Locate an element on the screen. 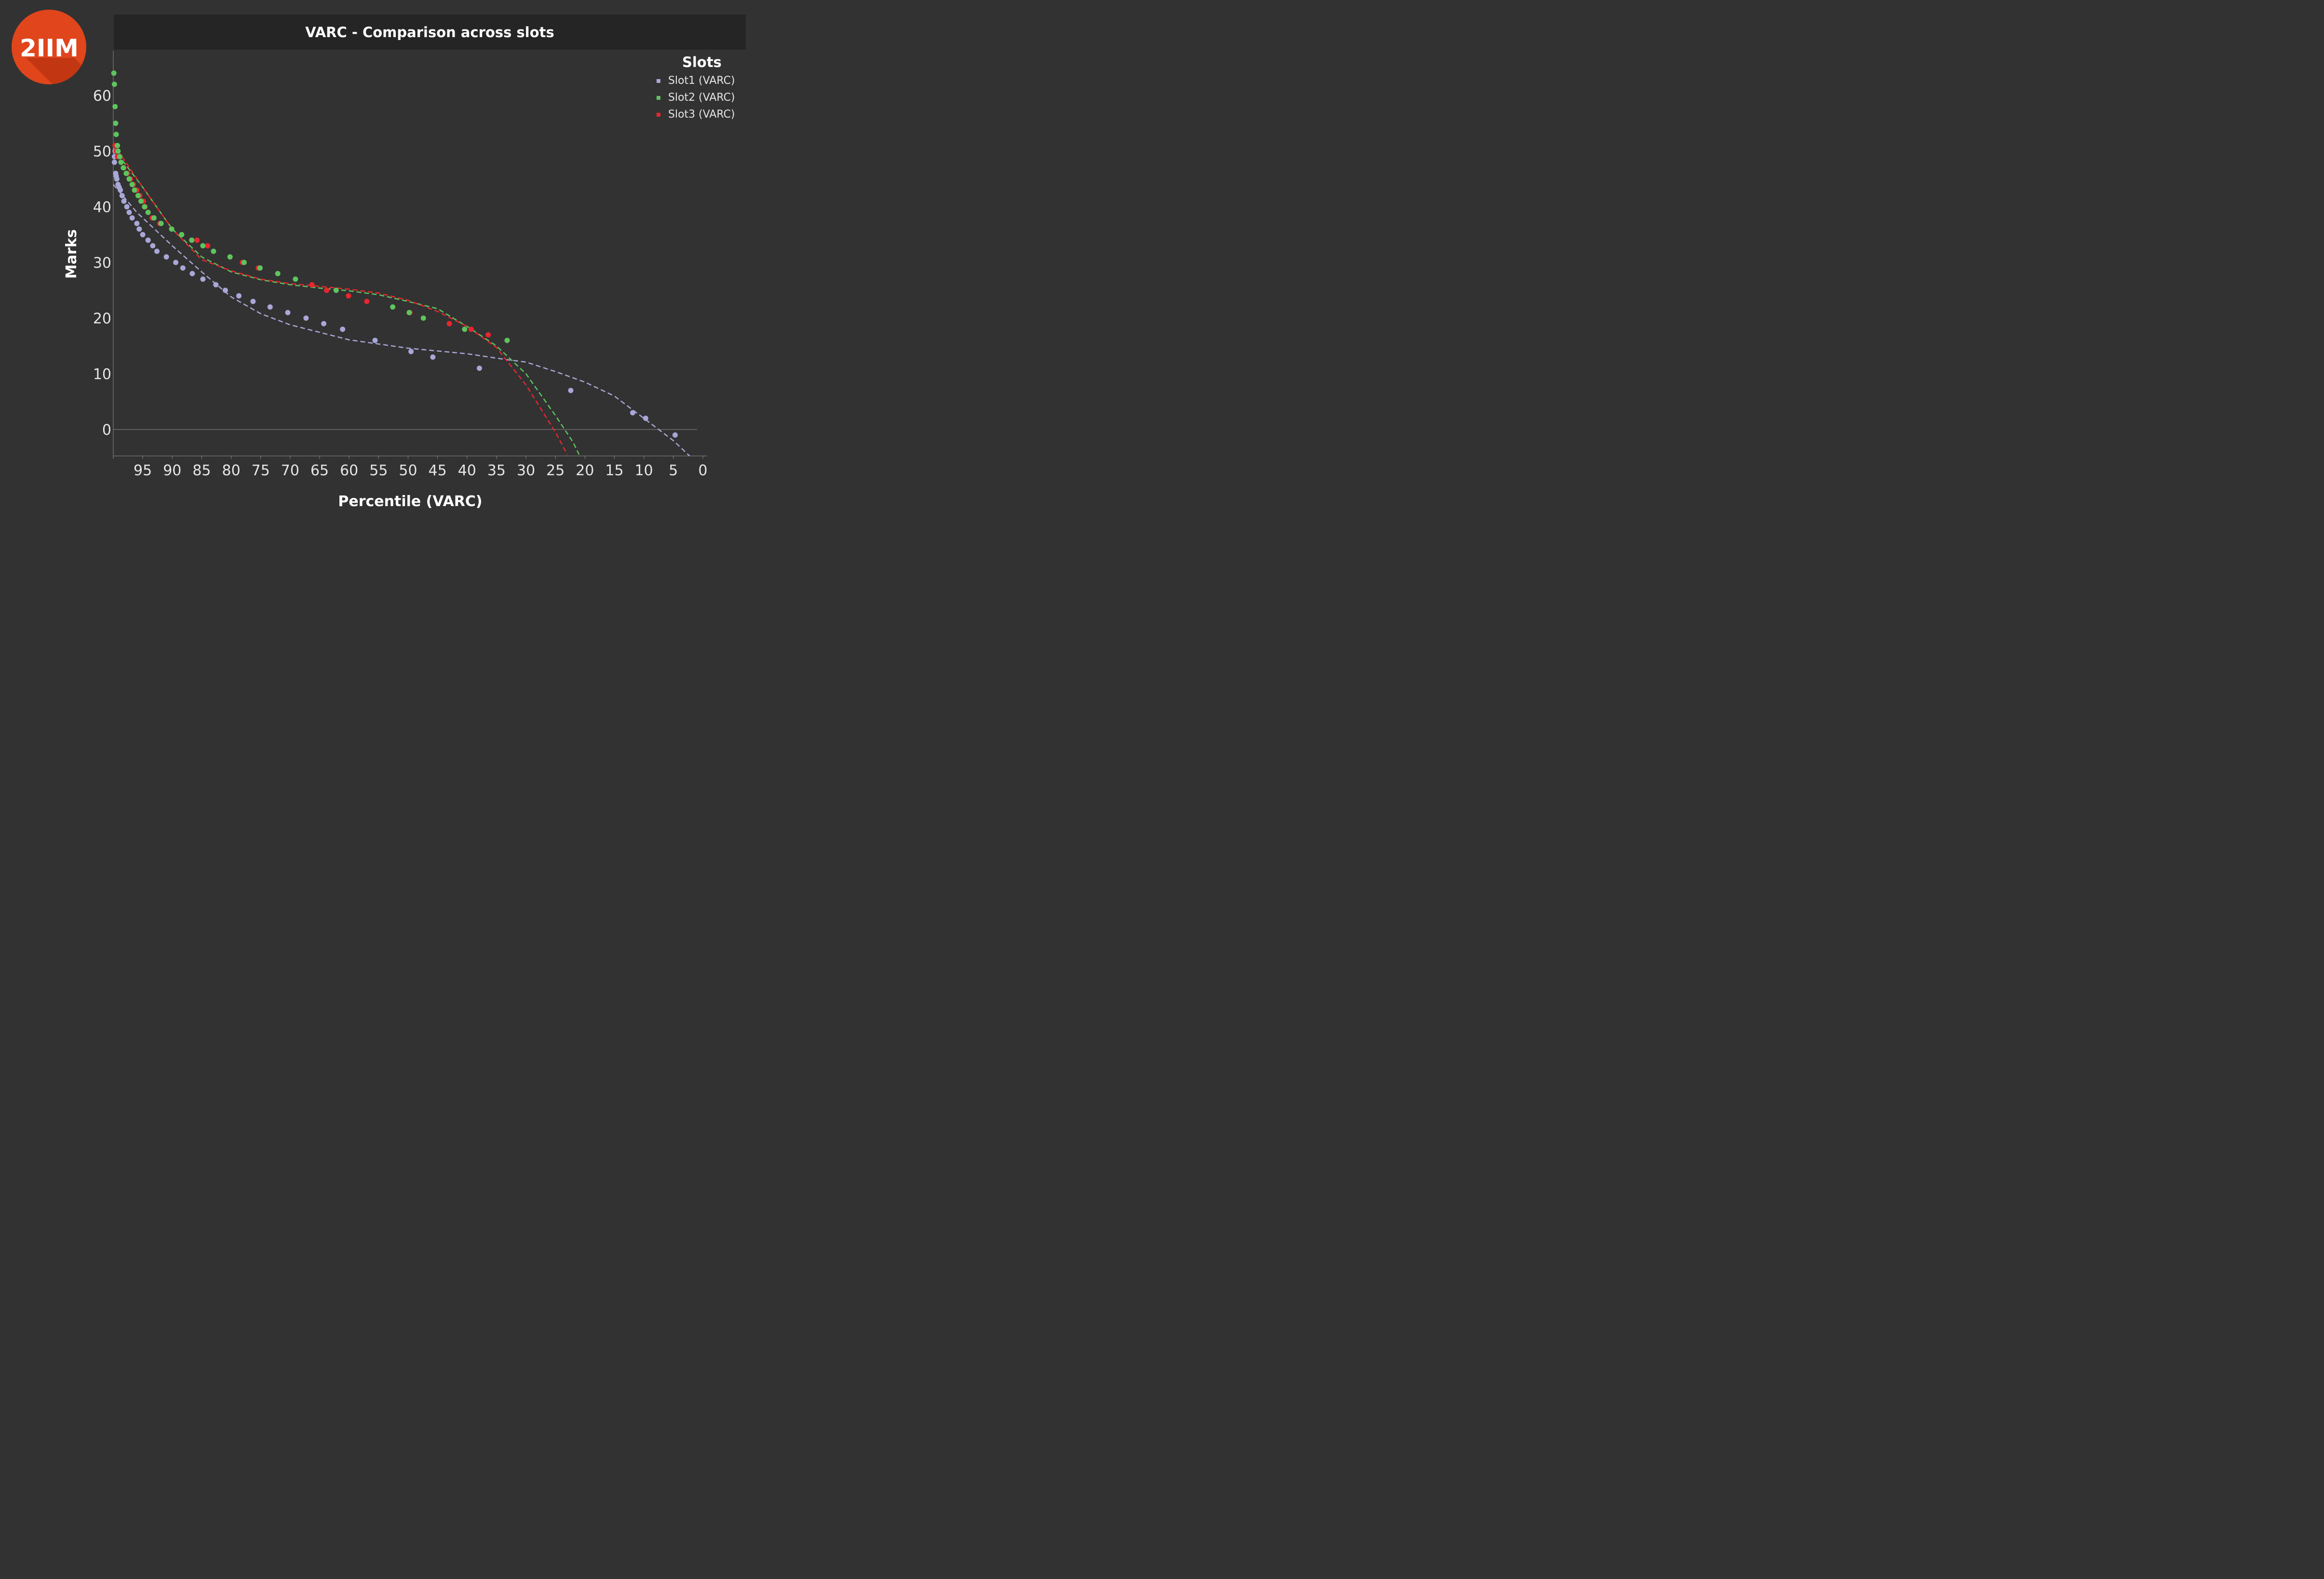 The height and width of the screenshot is (1579, 2324). x-tick-label: 65 is located at coordinates (319, 470).